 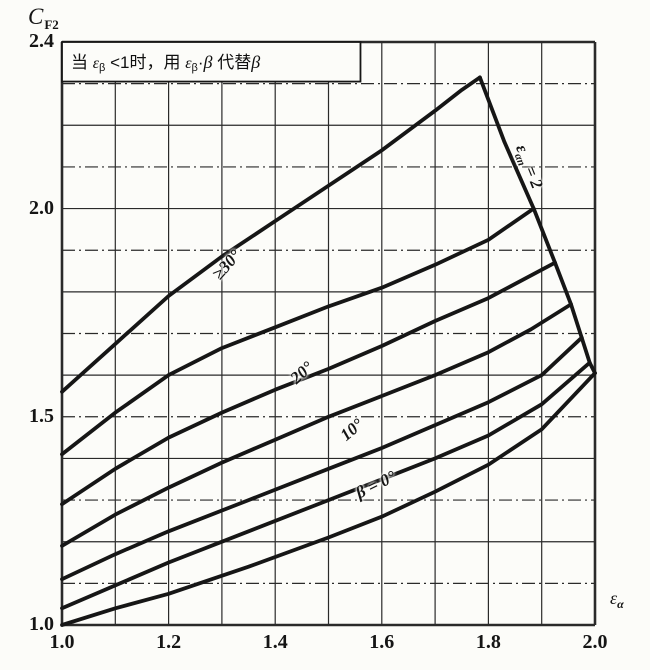 What do you see at coordinates (275, 642) in the screenshot?
I see `x-tick-label: 1.4` at bounding box center [275, 642].